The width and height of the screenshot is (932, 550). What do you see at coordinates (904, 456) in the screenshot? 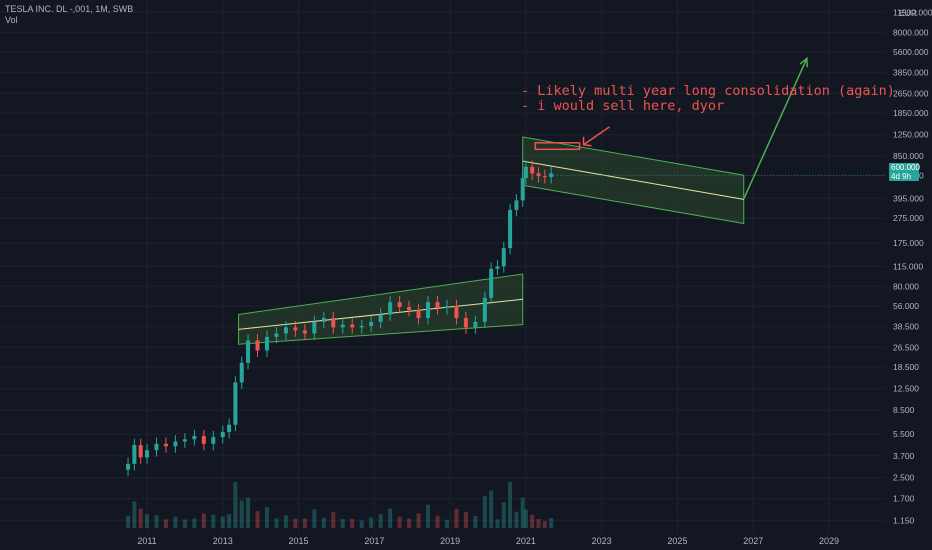
I see `price-tick-label: 3.700` at bounding box center [904, 456].